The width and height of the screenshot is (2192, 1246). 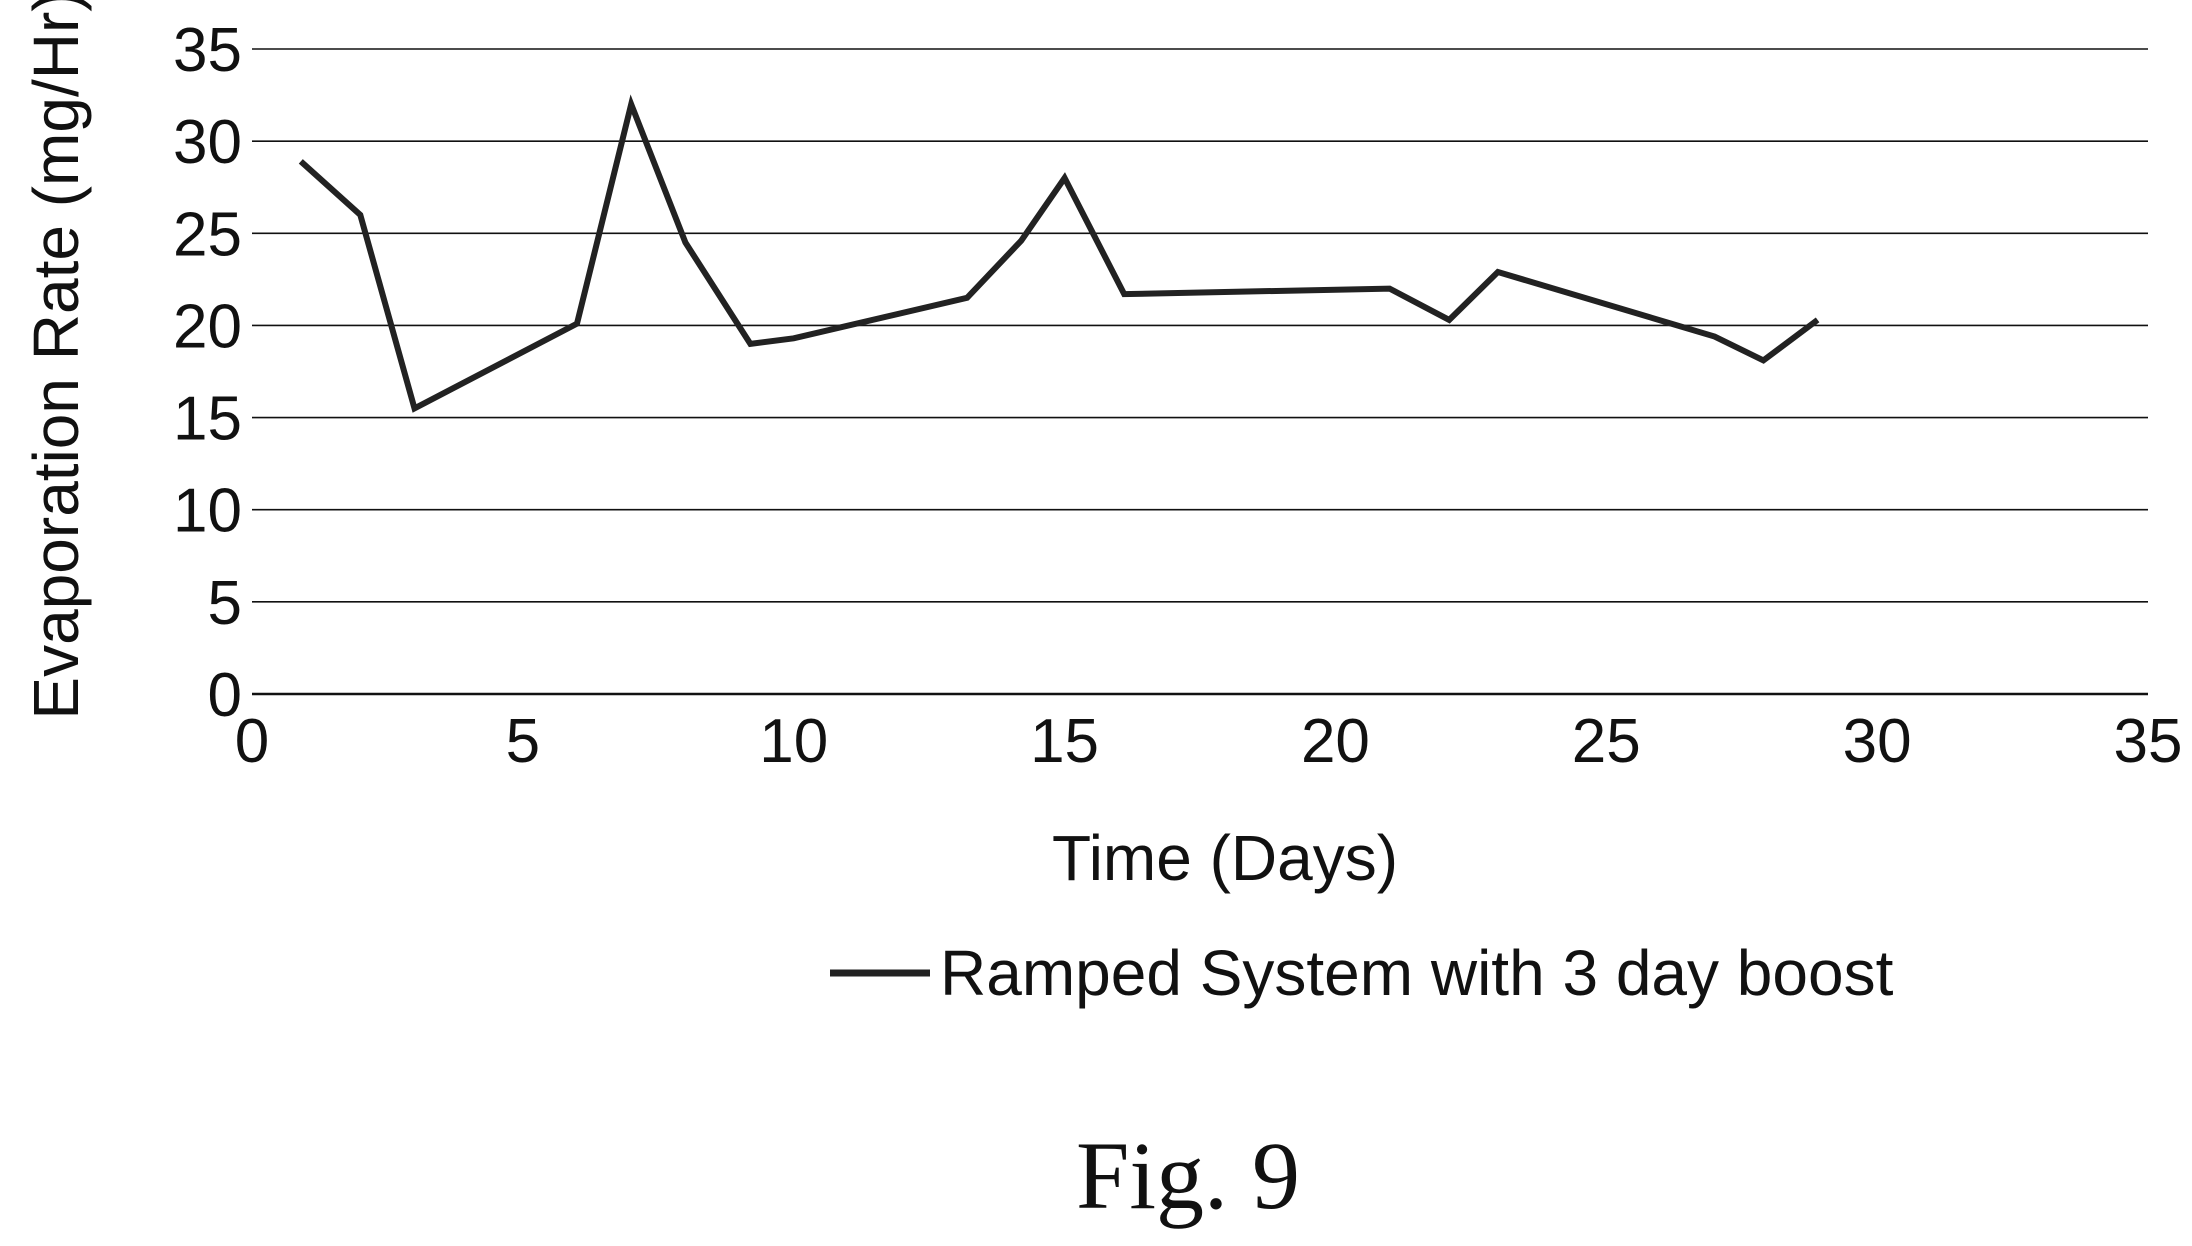 What do you see at coordinates (1417, 973) in the screenshot?
I see `legend-label: Ramped System with 3 day boost` at bounding box center [1417, 973].